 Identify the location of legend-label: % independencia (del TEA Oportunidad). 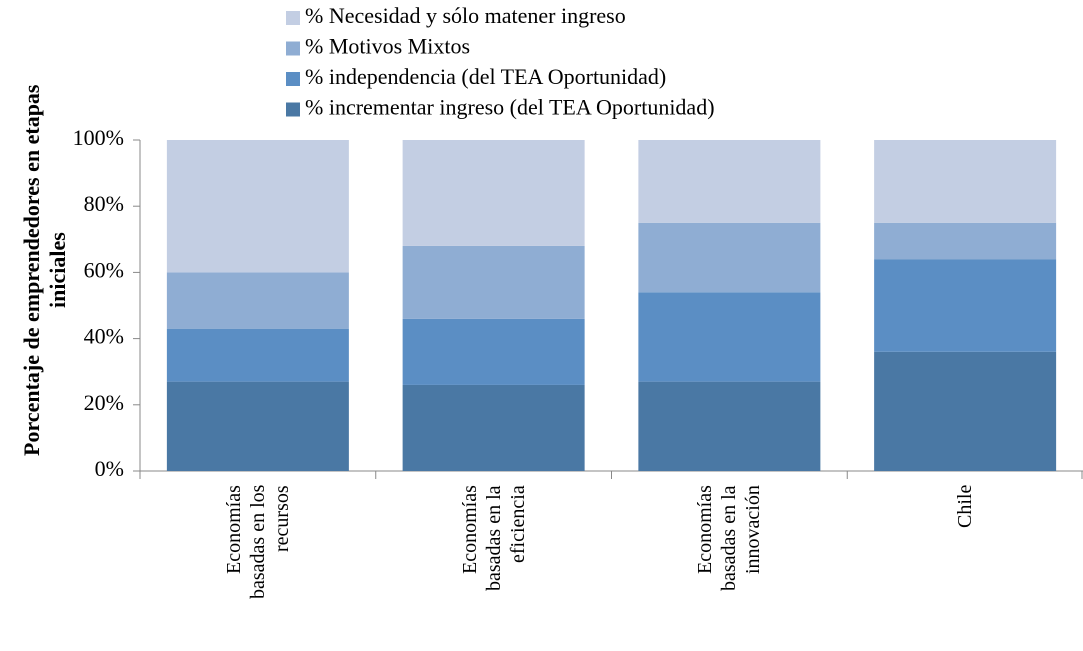
(485, 76).